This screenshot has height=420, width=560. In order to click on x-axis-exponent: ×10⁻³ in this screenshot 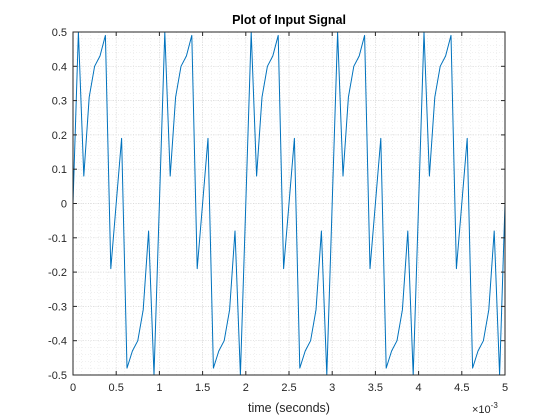, I will do `click(485, 408)`.